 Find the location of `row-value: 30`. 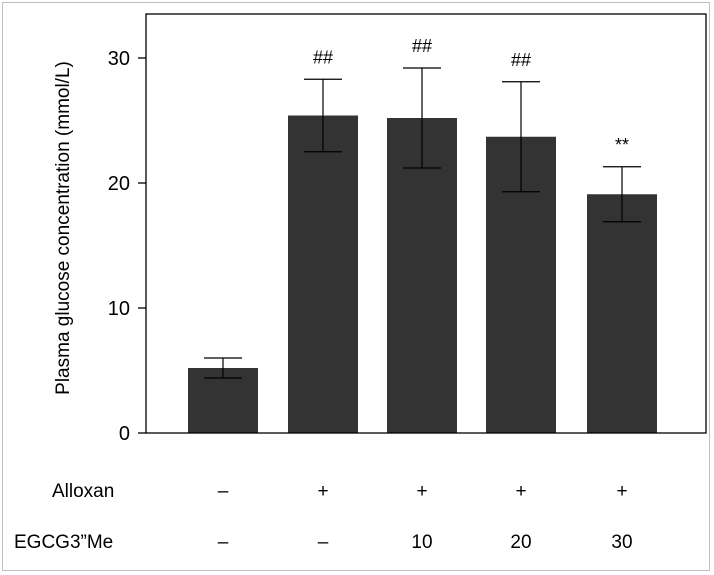

row-value: 30 is located at coordinates (621, 542).